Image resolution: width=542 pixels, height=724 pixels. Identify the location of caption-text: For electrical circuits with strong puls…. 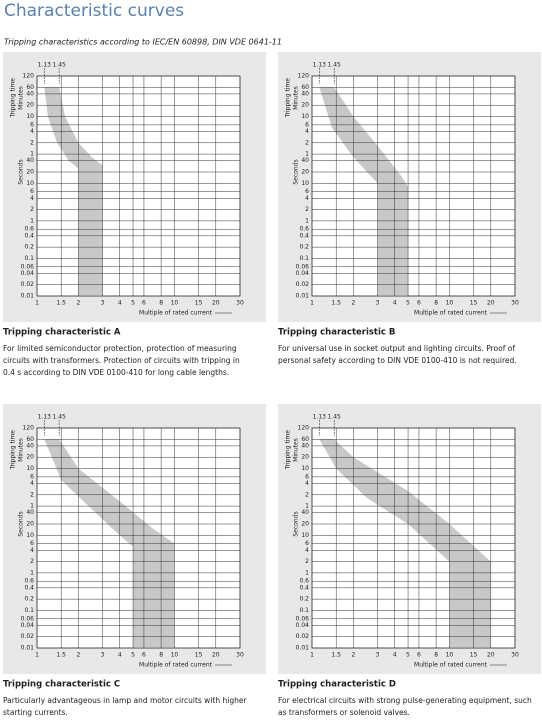
(405, 700).